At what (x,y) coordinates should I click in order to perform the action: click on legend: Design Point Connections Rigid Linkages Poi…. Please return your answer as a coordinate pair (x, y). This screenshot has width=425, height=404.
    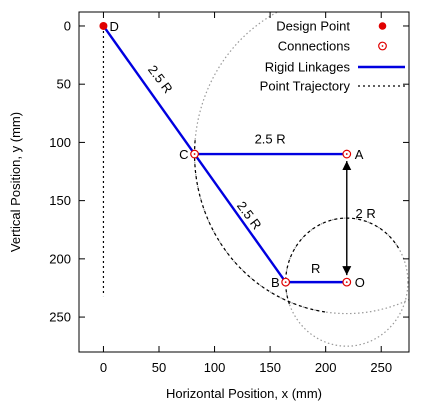
    Looking at the image, I should click on (332, 56).